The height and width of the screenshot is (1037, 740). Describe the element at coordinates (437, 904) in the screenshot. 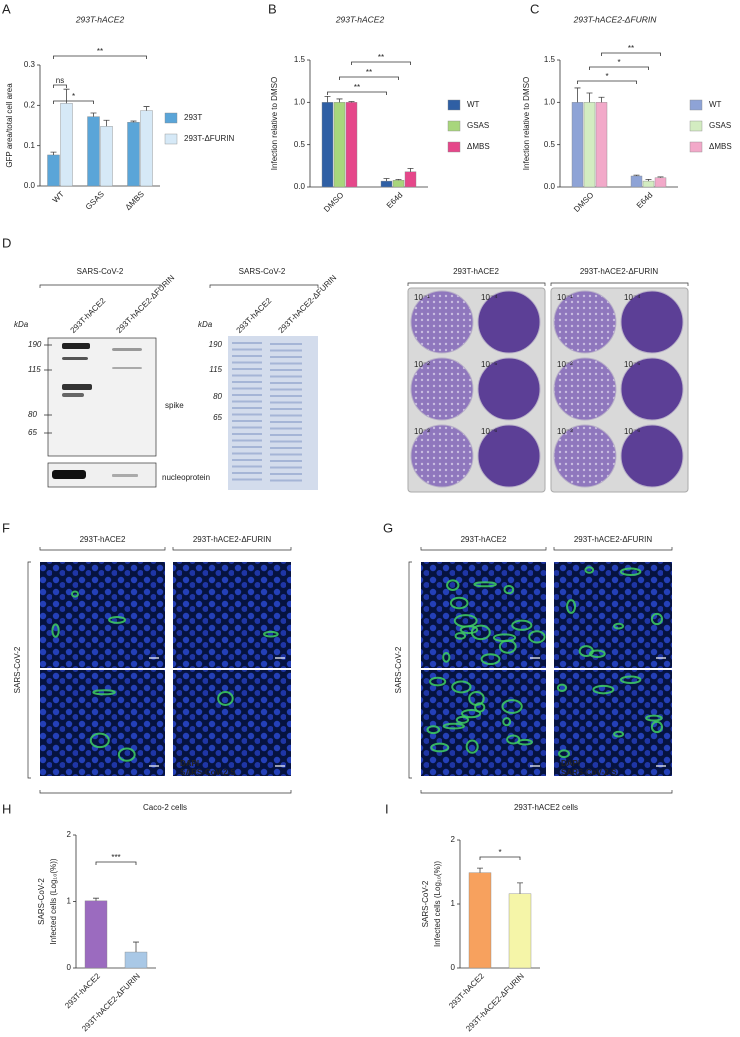

I see `y-axis-label: Infected cells (Log₁₀(%))` at that location.